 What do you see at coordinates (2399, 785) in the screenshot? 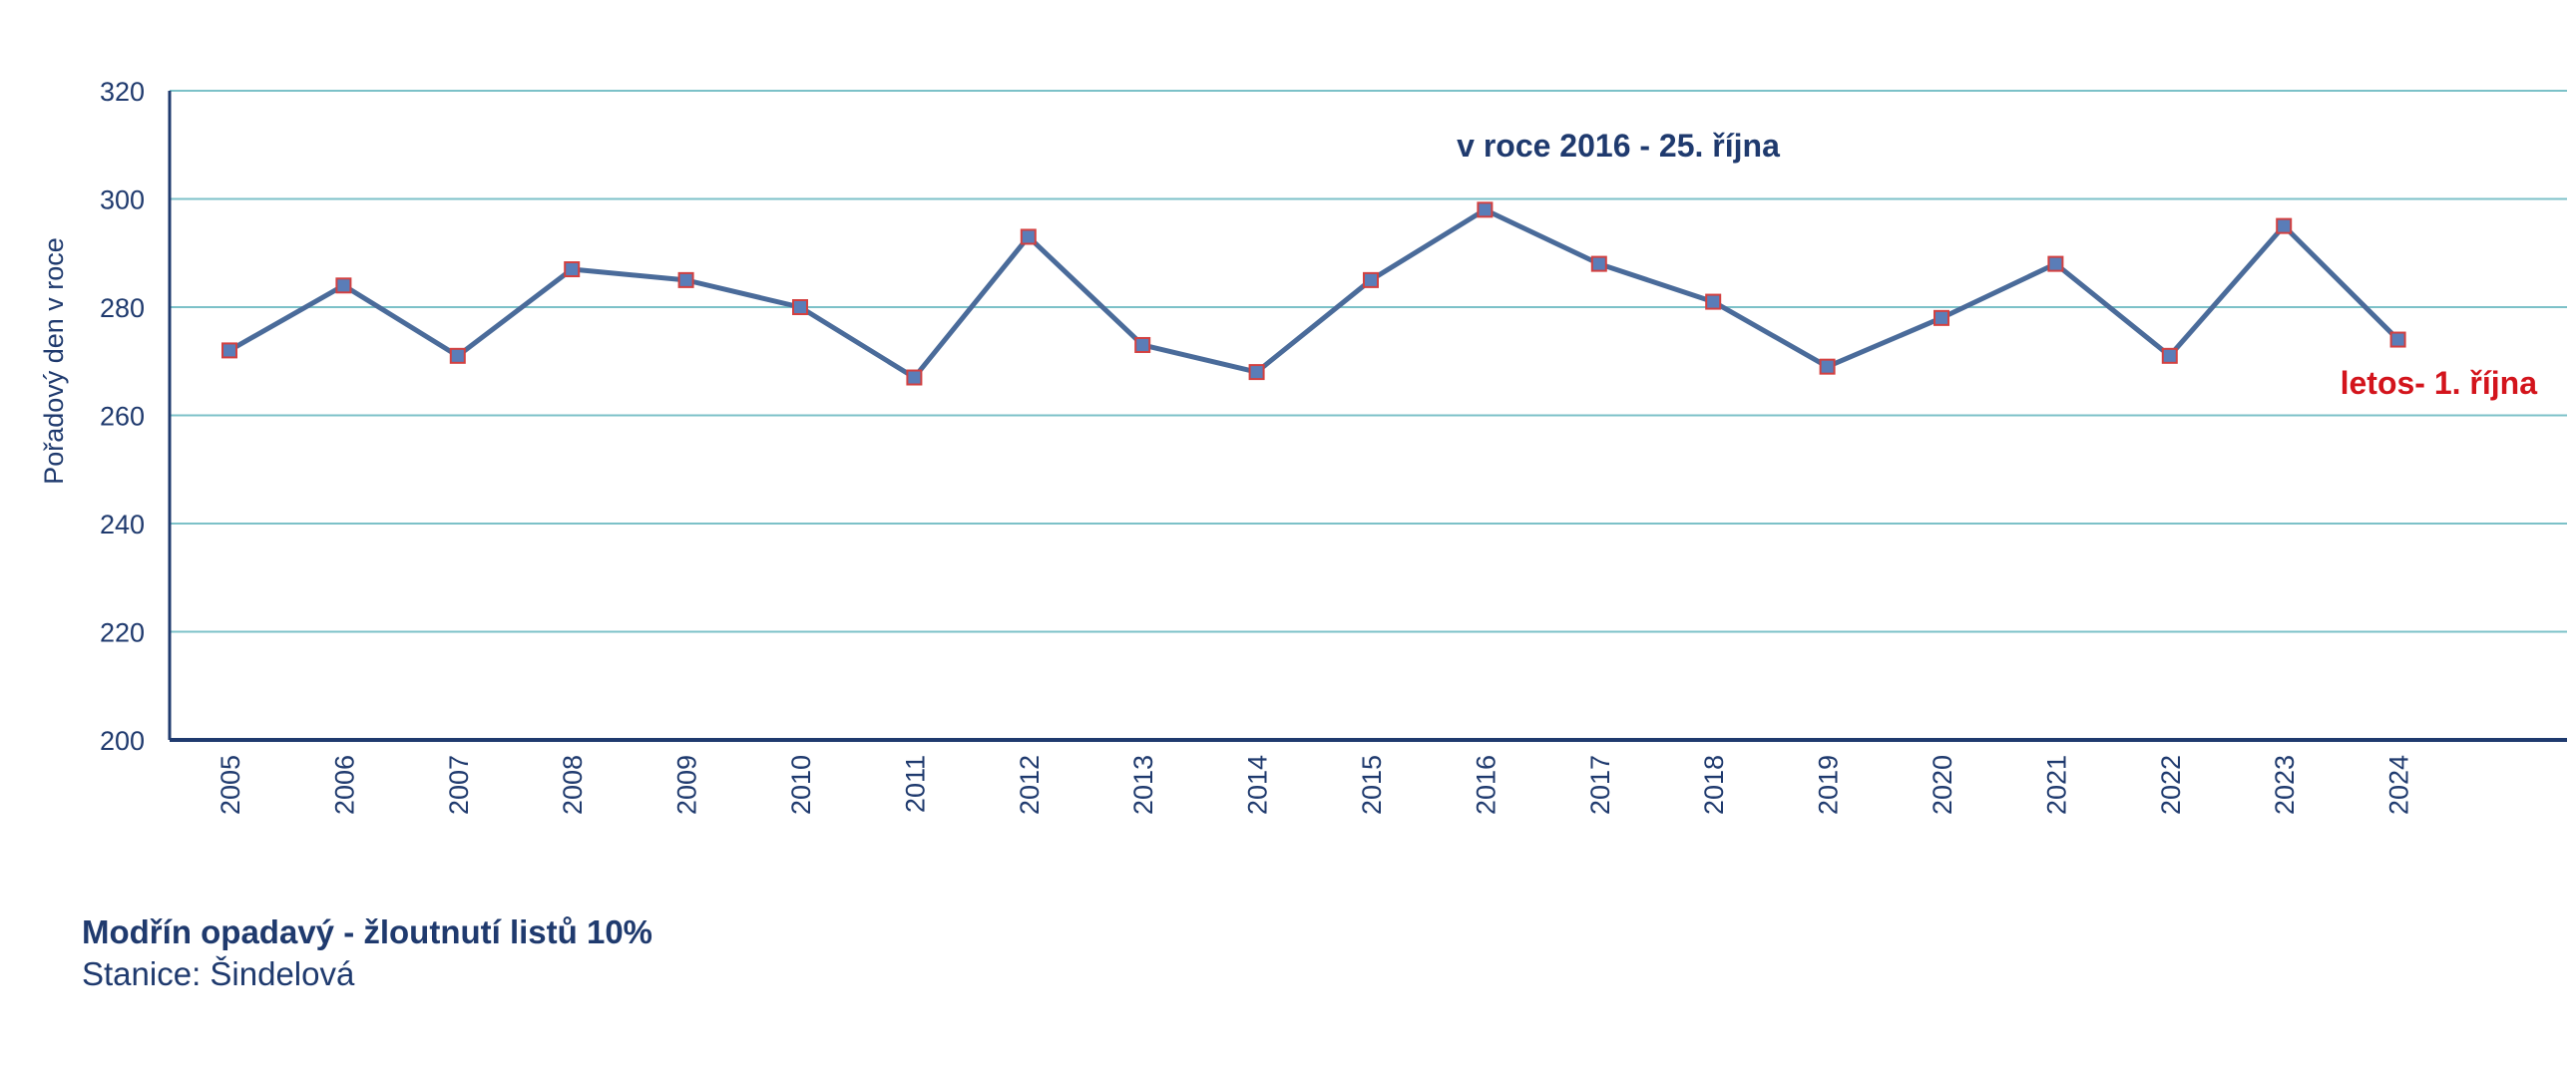
I see `x-tick-label: 2024` at bounding box center [2399, 785].